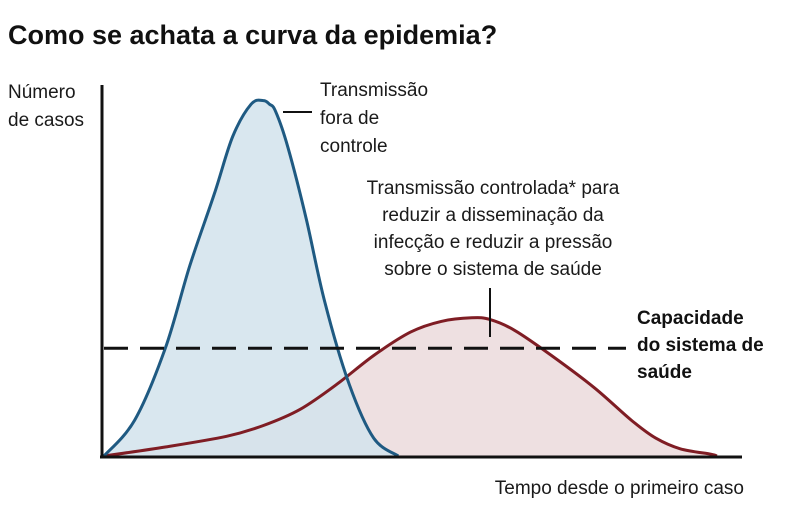 This screenshot has height=517, width=797. What do you see at coordinates (619, 488) in the screenshot?
I see `x-axis-label: Tempo desde o primeiro caso` at bounding box center [619, 488].